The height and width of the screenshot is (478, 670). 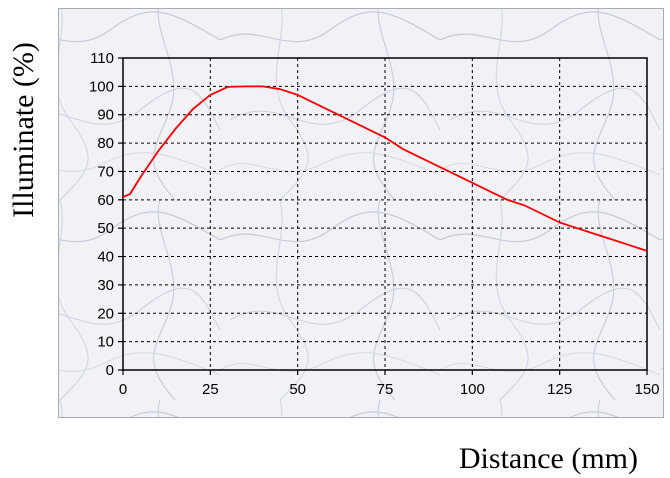 I want to click on x-tick-label: 75, so click(x=385, y=389).